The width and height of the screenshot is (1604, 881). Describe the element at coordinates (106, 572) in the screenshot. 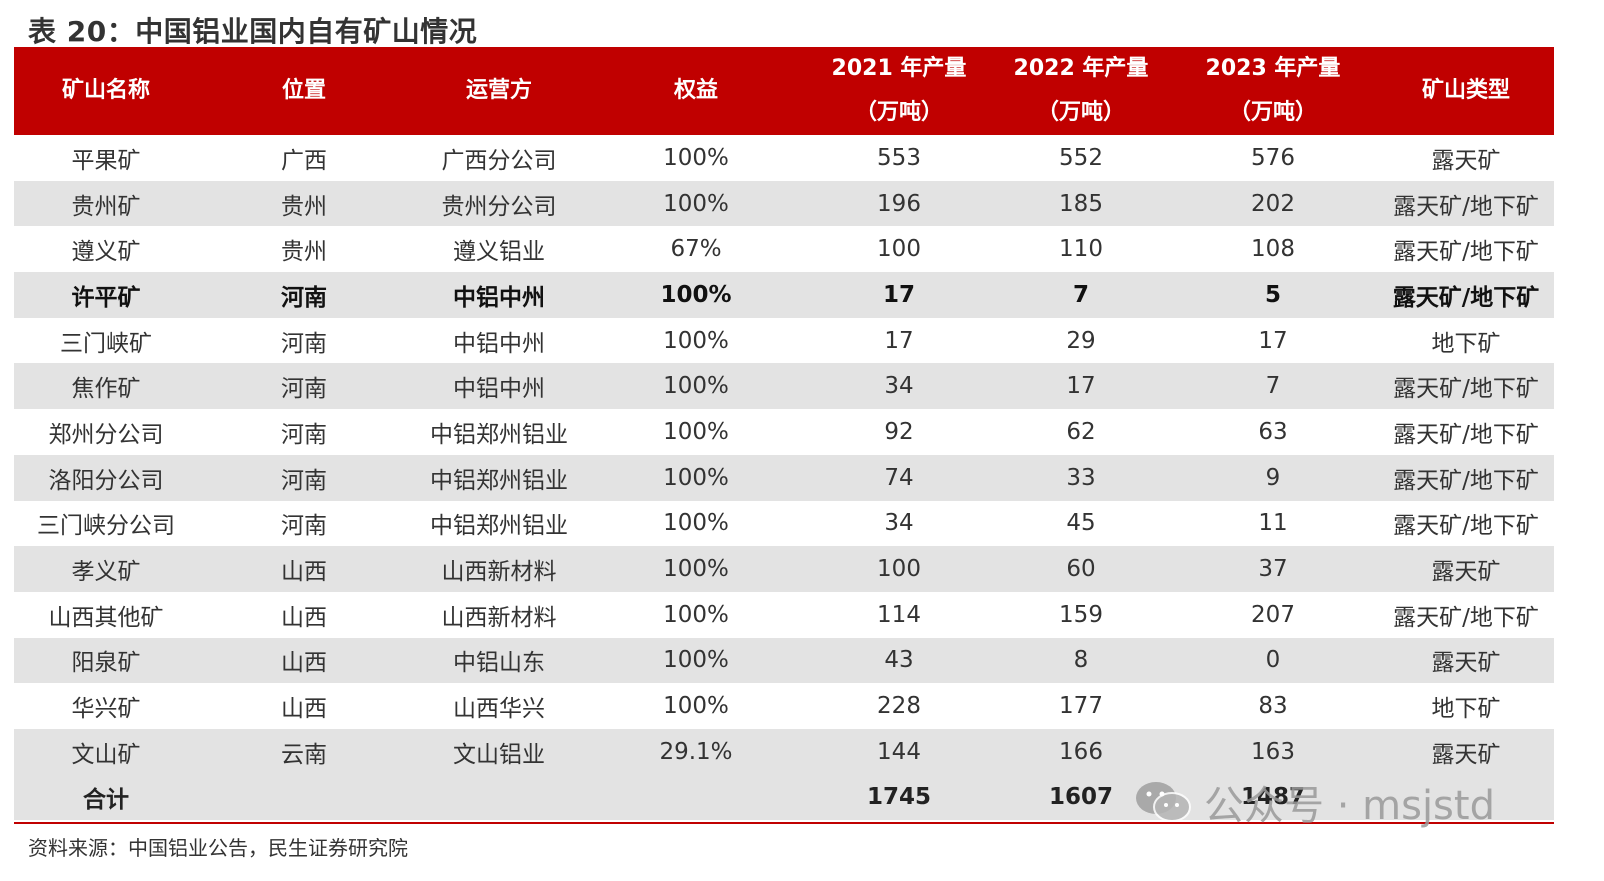

I see `cell-name: 孝义矿` at that location.